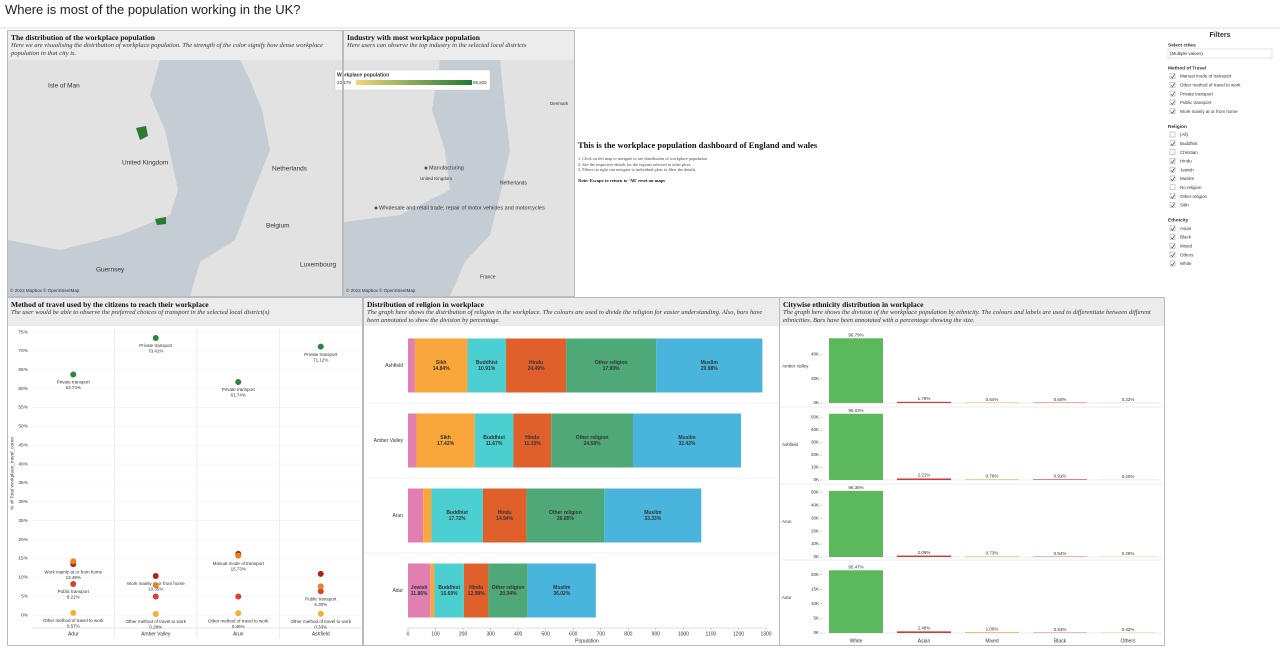 The width and height of the screenshot is (1280, 652). I want to click on x-tick-label: Asian, so click(924, 641).